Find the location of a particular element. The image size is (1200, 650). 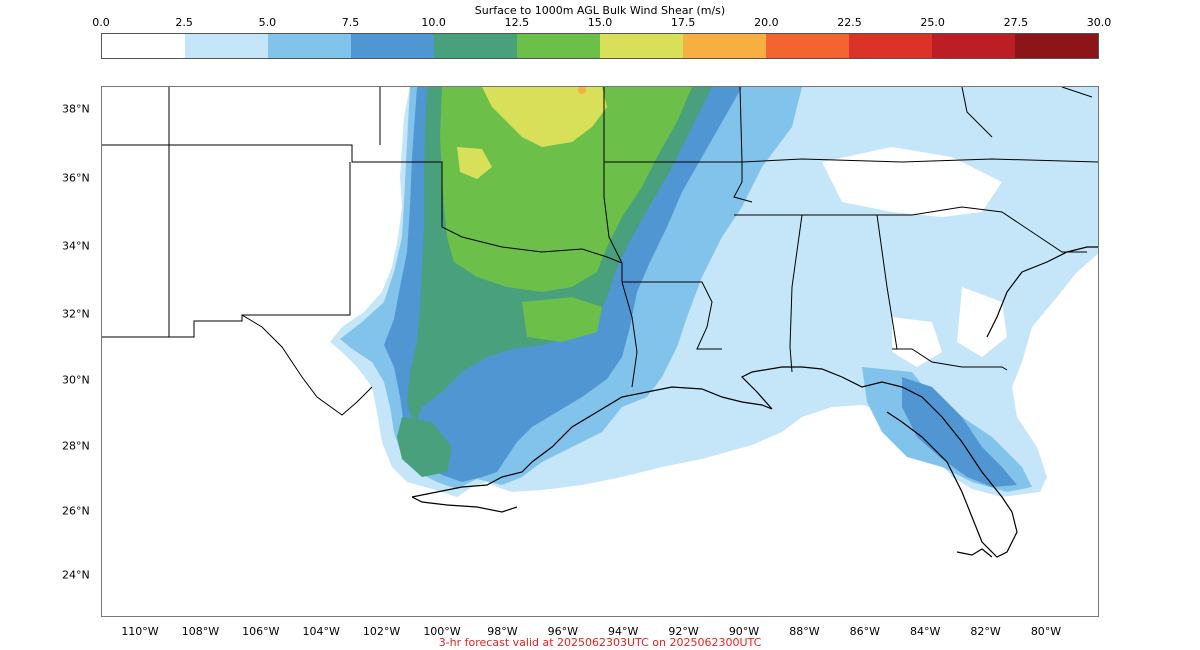

longitude-label: 94°W is located at coordinates (623, 631).